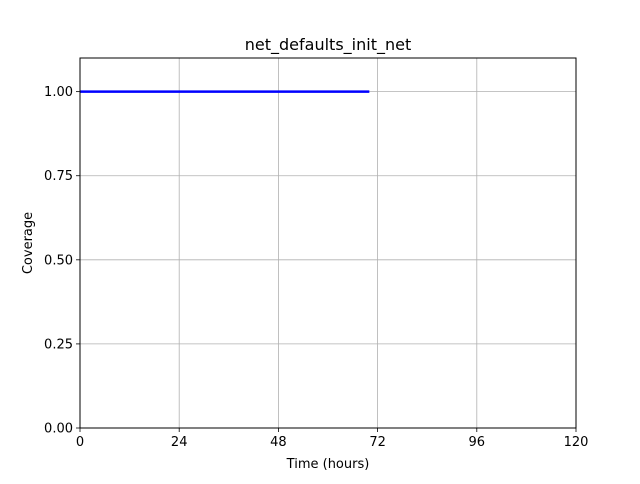  What do you see at coordinates (58, 92) in the screenshot?
I see `y-tick-label: 1.00` at bounding box center [58, 92].